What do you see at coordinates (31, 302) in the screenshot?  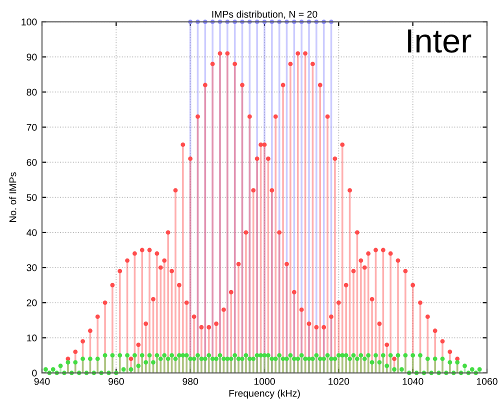 I see `y-tick-label: 20` at bounding box center [31, 302].